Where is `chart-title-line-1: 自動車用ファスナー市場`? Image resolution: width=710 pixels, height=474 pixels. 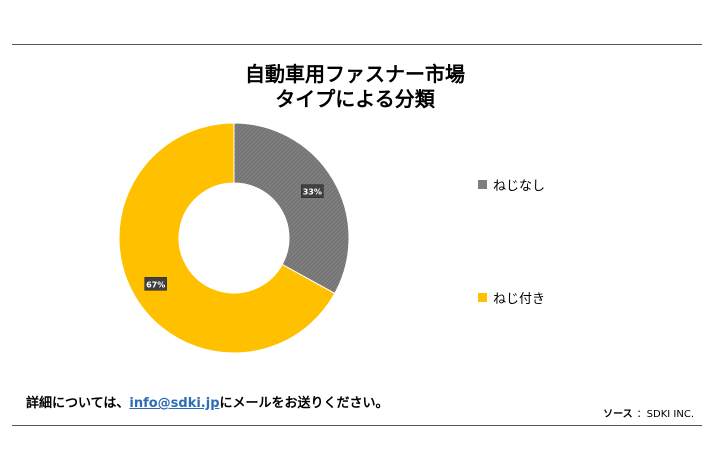 chart-title-line-1: 自動車用ファスナー市場 is located at coordinates (355, 74).